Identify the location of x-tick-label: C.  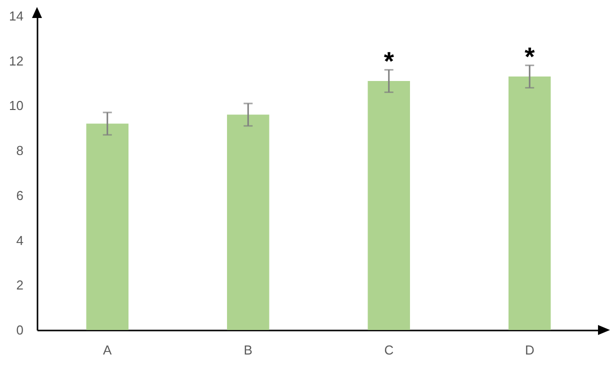
(389, 350).